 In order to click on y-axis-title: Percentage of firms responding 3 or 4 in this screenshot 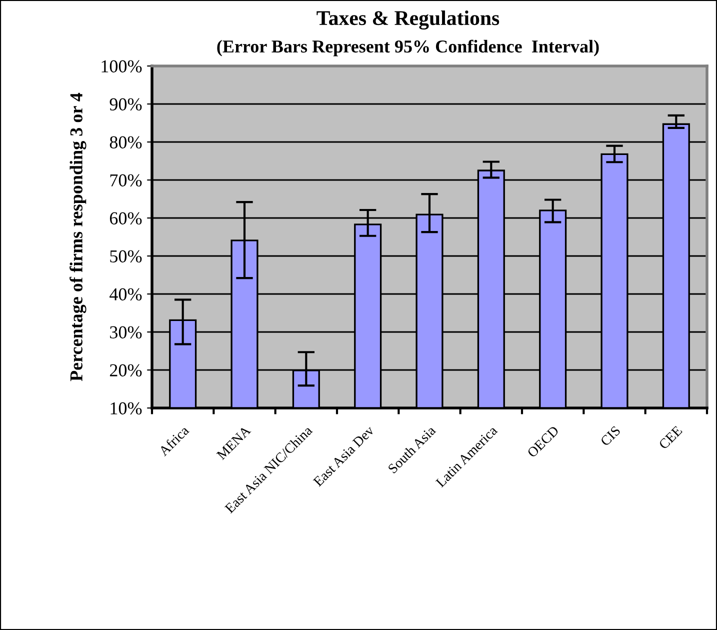, I will do `click(78, 237)`.